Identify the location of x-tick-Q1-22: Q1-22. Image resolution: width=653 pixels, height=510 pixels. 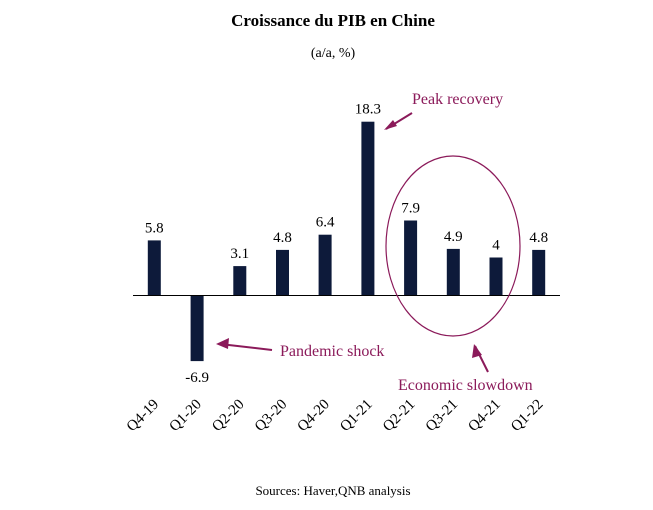
(527, 416).